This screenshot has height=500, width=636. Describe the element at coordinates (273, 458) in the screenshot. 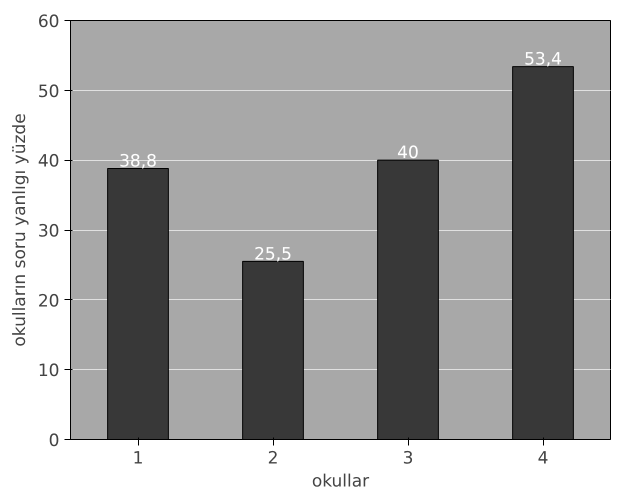

I see `x-tick-label: 2` at that location.